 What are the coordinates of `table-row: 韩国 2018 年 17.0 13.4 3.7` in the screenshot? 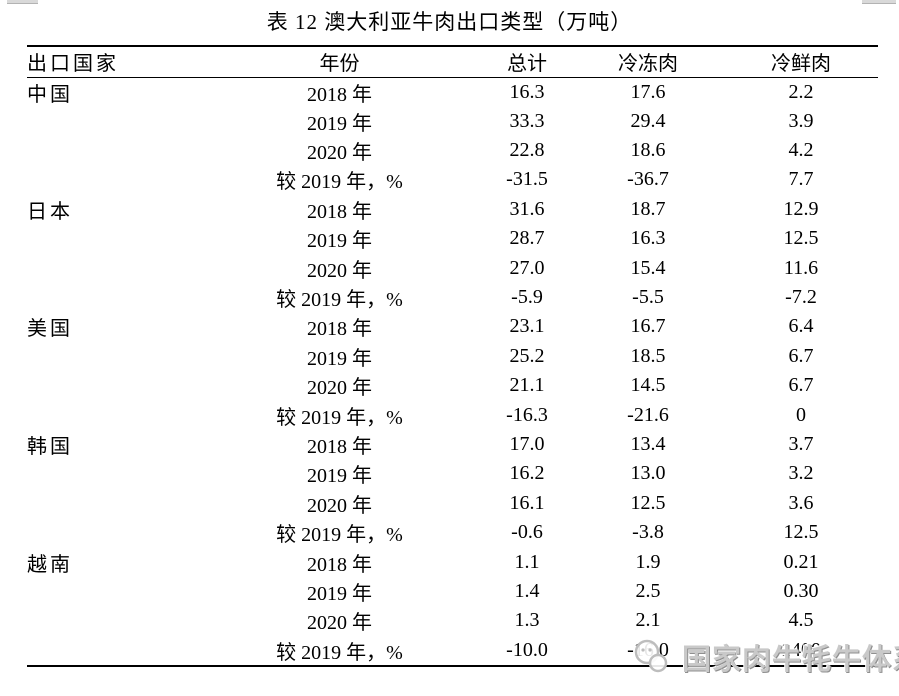 It's located at (452, 444).